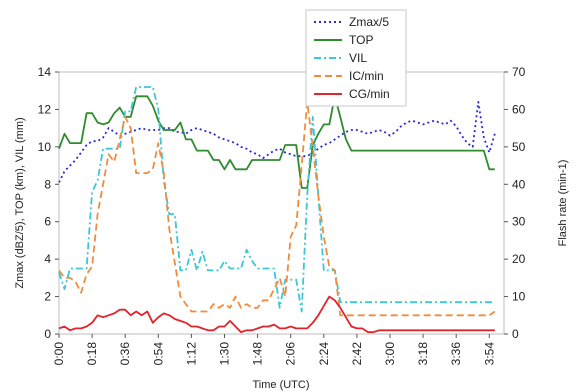 This screenshot has width=582, height=392. What do you see at coordinates (125, 354) in the screenshot?
I see `x-tick-label: 0:36` at bounding box center [125, 354].